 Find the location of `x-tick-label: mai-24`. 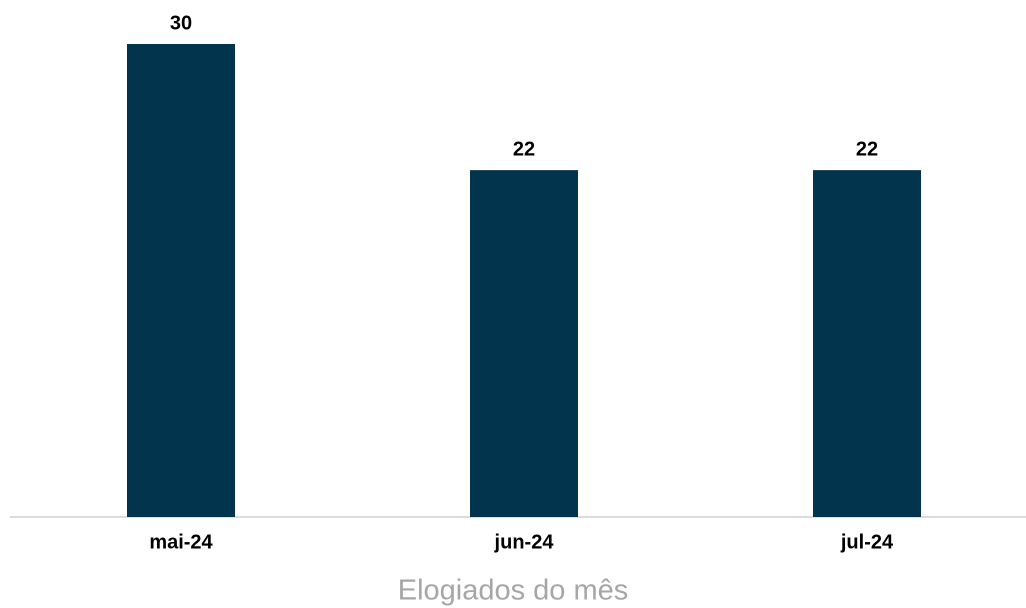

x-tick-label: mai-24 is located at coordinates (181, 542).